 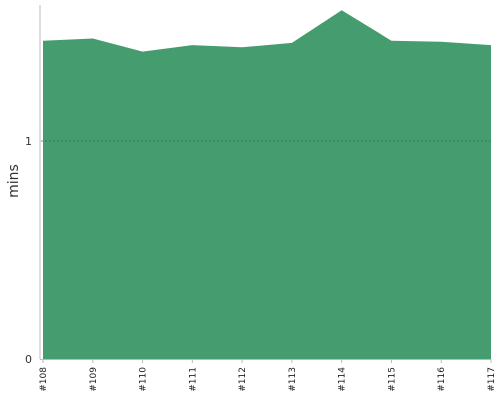 What do you see at coordinates (392, 379) in the screenshot?
I see `x-tick-label: #115` at bounding box center [392, 379].